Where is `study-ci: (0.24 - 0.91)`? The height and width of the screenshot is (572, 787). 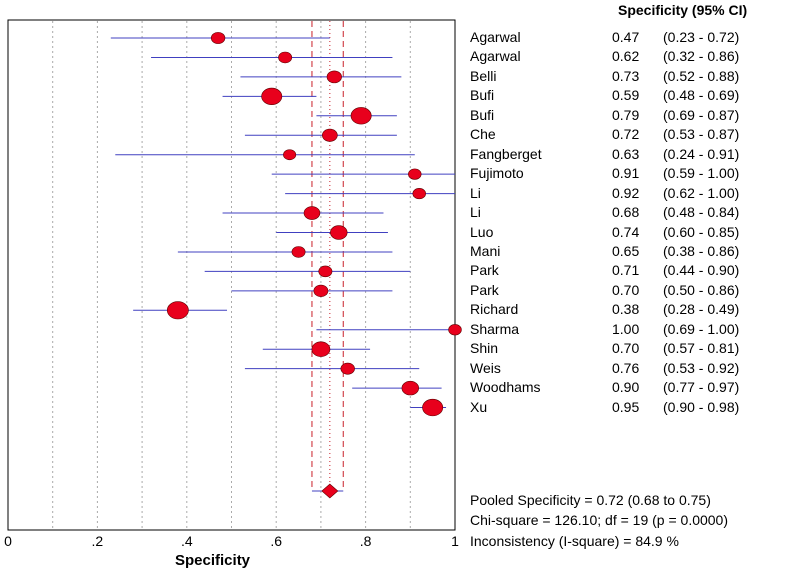 study-ci: (0.24 - 0.91) is located at coordinates (701, 153).